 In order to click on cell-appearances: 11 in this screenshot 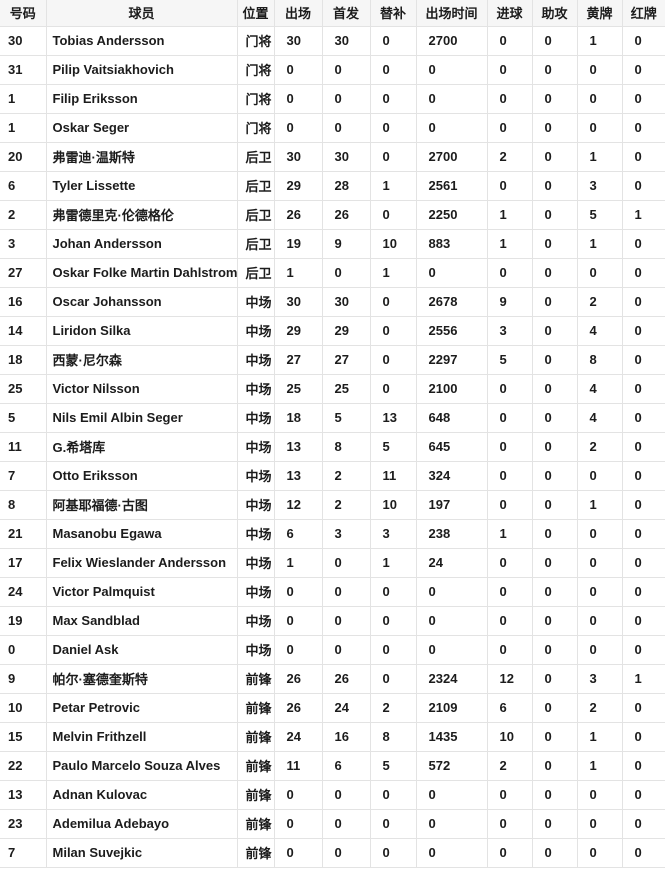, I will do `click(298, 766)`.